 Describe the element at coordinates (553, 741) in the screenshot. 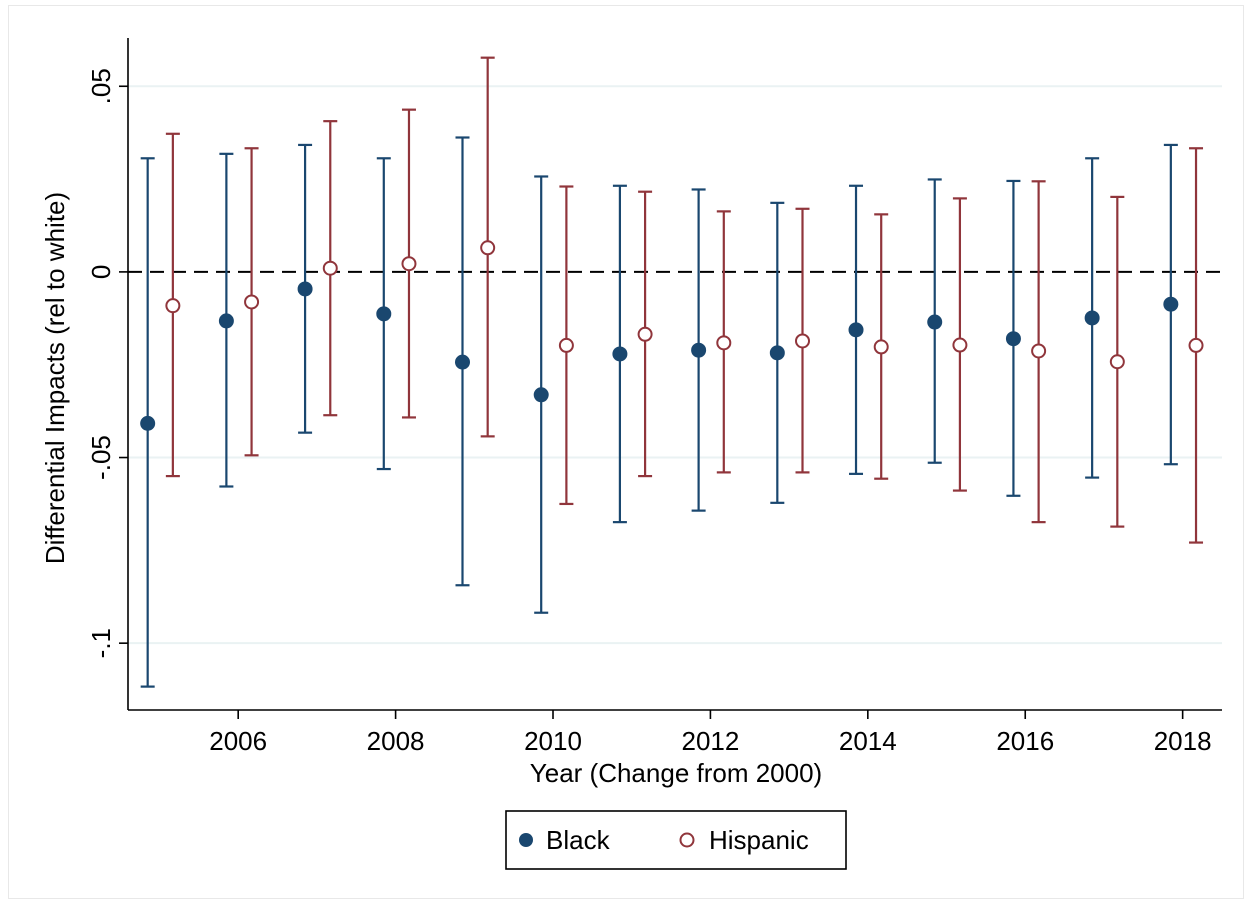

I see `x-tick-label: 2010` at that location.